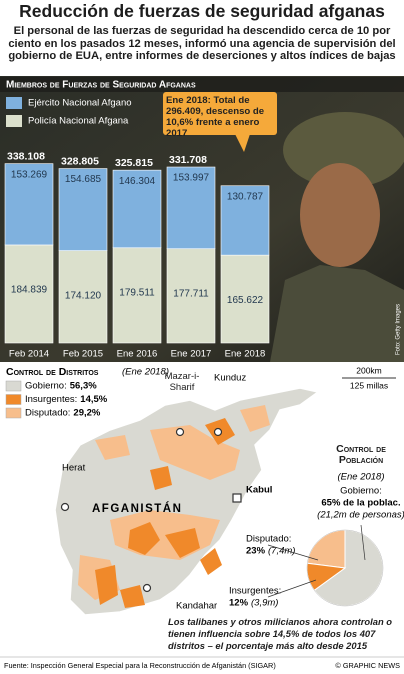 Image resolution: width=404 pixels, height=674 pixels. What do you see at coordinates (361, 454) in the screenshot?
I see `population-title: Control de Población` at bounding box center [361, 454].